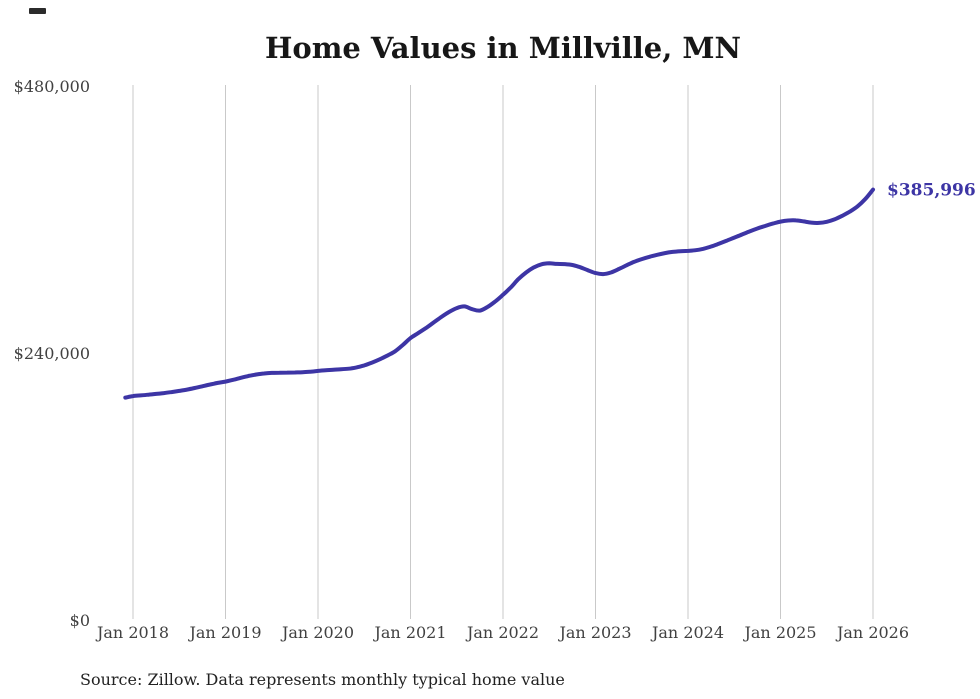 Image resolution: width=980 pixels, height=699 pixels. I want to click on y-axis-tick-labels: $0 $240,000 $480,000, so click(52, 353).